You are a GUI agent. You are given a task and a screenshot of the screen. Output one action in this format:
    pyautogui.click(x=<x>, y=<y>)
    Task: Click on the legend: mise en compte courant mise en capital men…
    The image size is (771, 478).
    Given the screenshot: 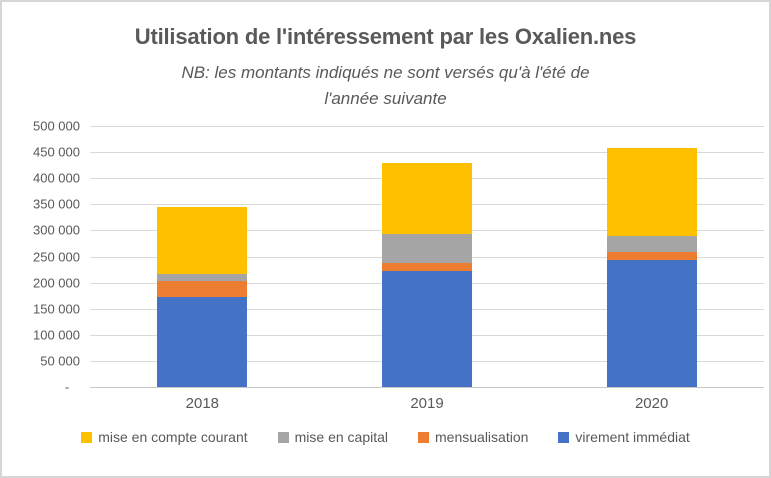 What is the action you would take?
    pyautogui.click(x=385, y=437)
    